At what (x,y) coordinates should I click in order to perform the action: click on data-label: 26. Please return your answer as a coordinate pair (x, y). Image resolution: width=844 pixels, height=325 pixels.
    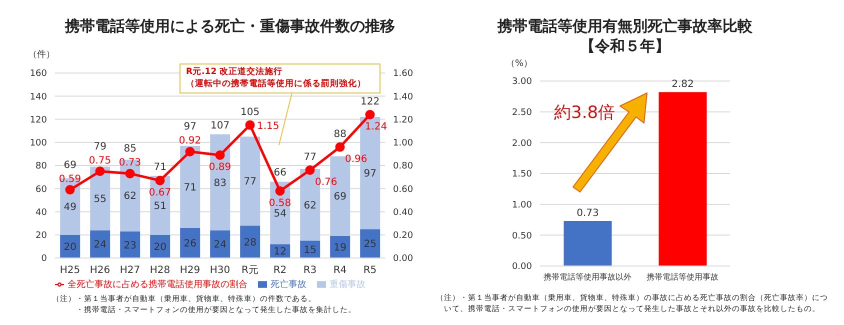
    Looking at the image, I should click on (190, 244).